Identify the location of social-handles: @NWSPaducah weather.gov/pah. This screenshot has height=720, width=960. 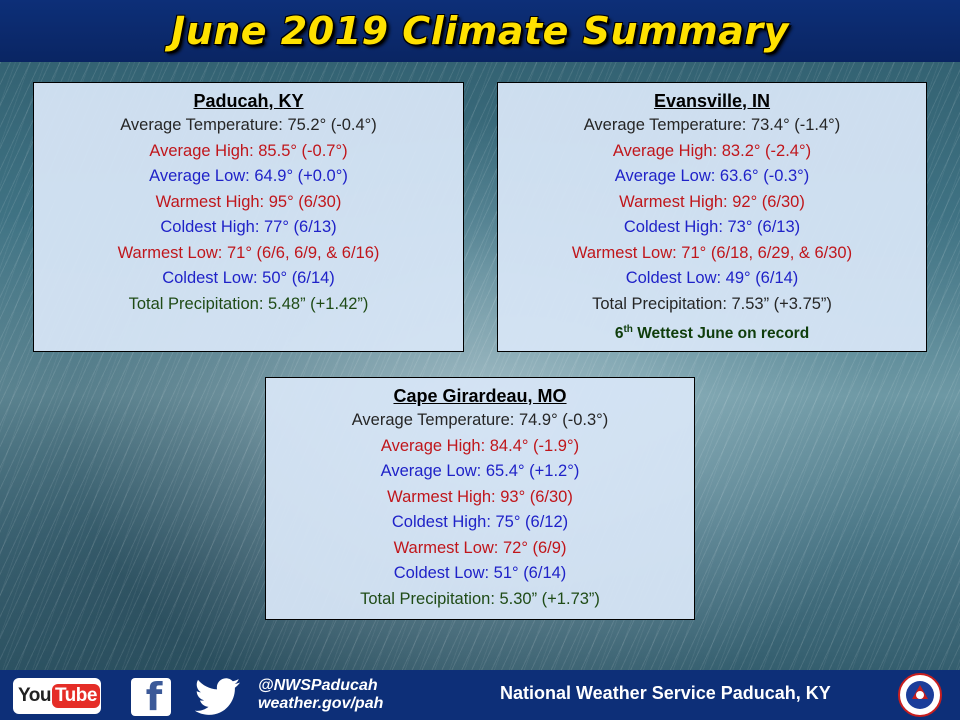
(320, 695).